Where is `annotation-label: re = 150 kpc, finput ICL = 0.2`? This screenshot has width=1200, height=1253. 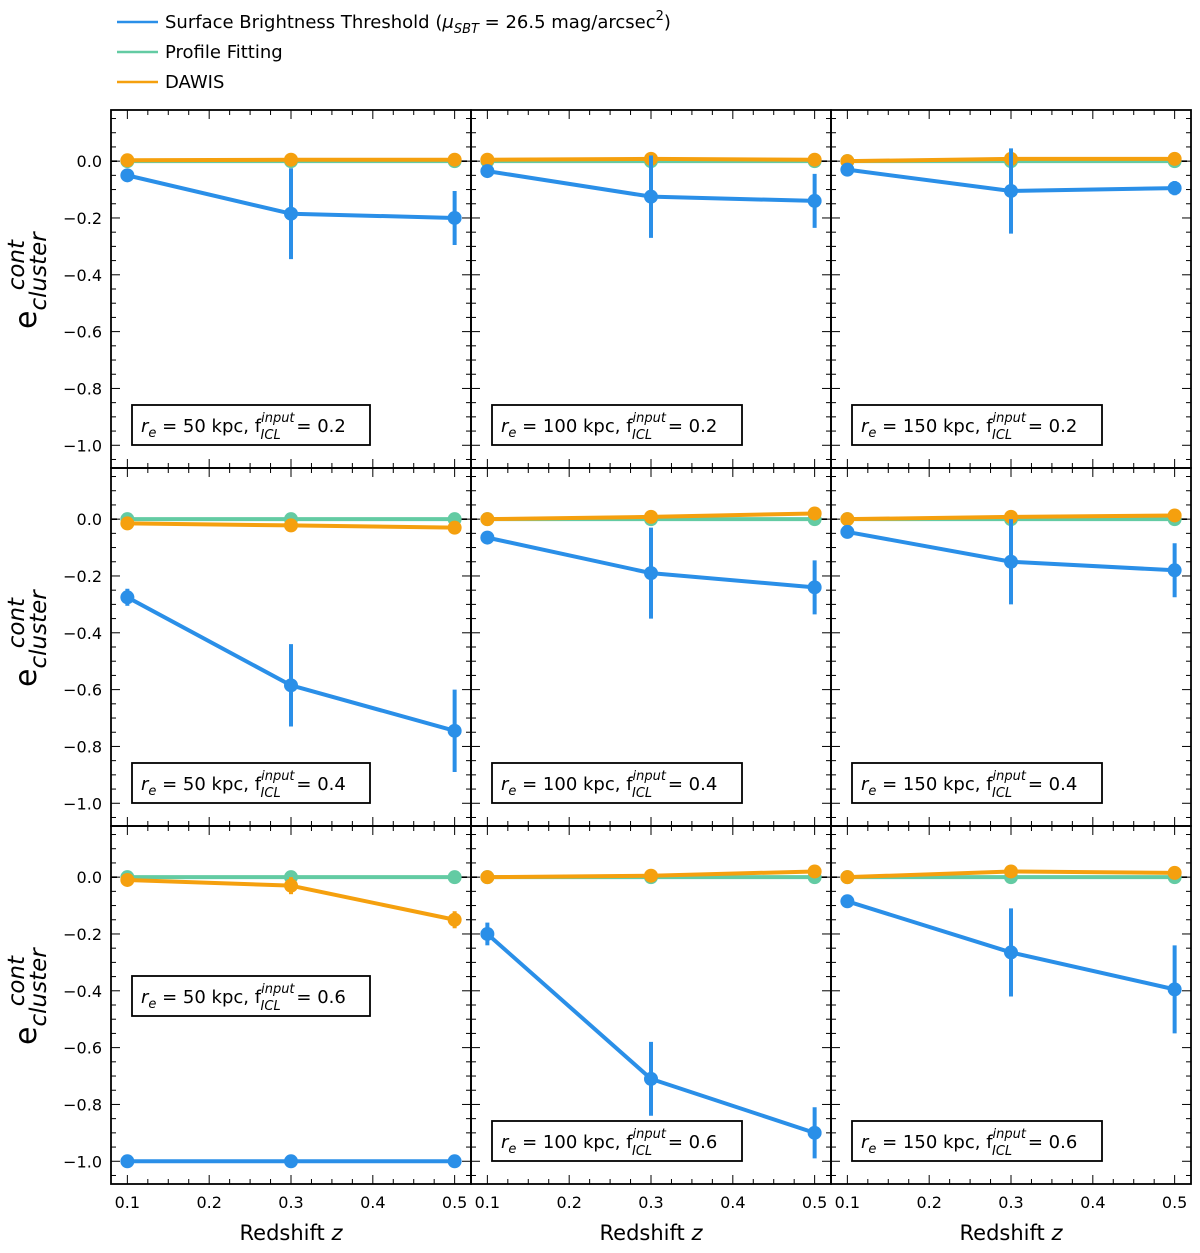
annotation-label: re = 150 kpc, finput ICL = 0.2 is located at coordinates (969, 427).